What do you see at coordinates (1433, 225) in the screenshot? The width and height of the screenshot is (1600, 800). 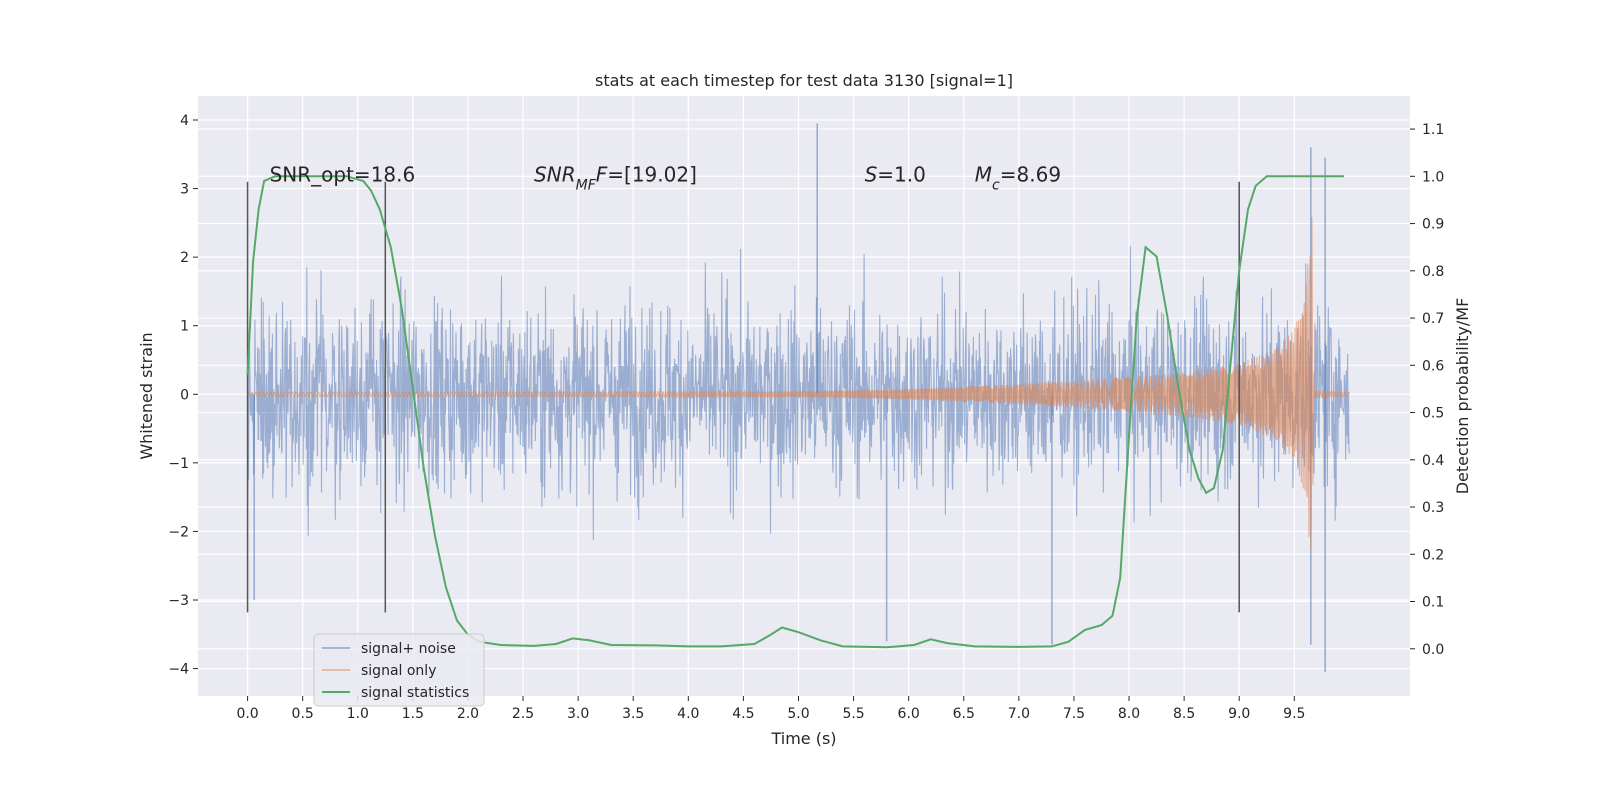 I see `y-right-tick-label: 0.9` at bounding box center [1433, 225].